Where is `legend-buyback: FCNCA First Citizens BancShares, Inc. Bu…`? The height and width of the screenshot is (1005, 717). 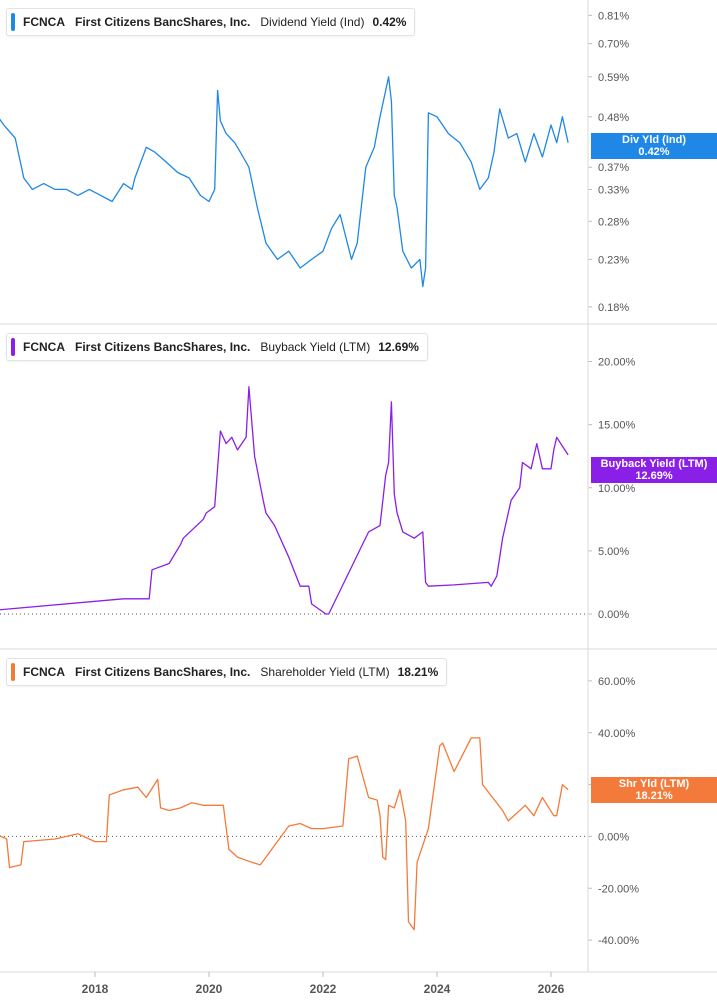 legend-buyback: FCNCA First Citizens BancShares, Inc. Bu… is located at coordinates (217, 347).